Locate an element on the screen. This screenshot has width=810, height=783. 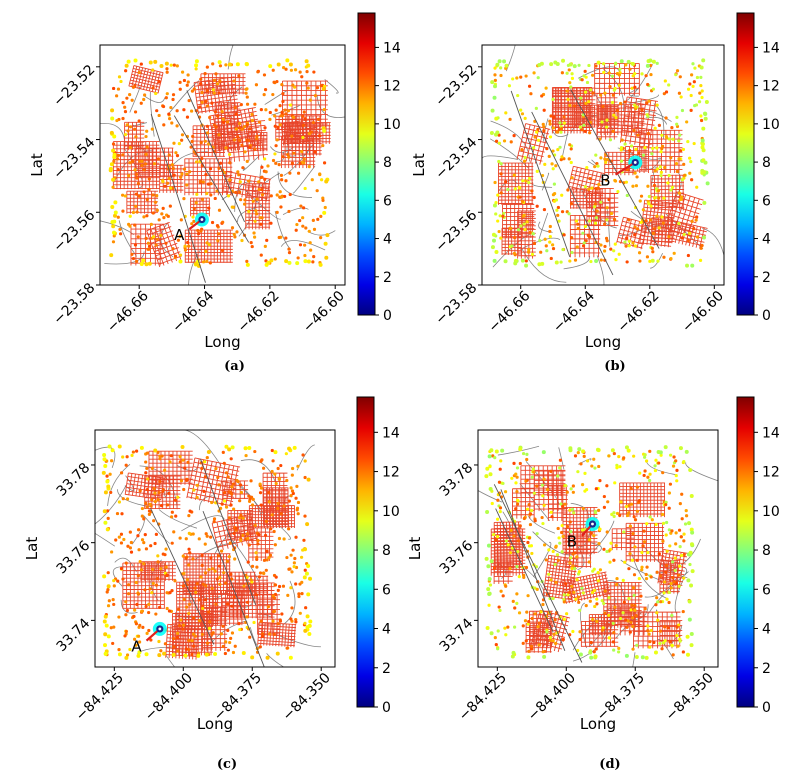
source-label: B is located at coordinates (605, 181).